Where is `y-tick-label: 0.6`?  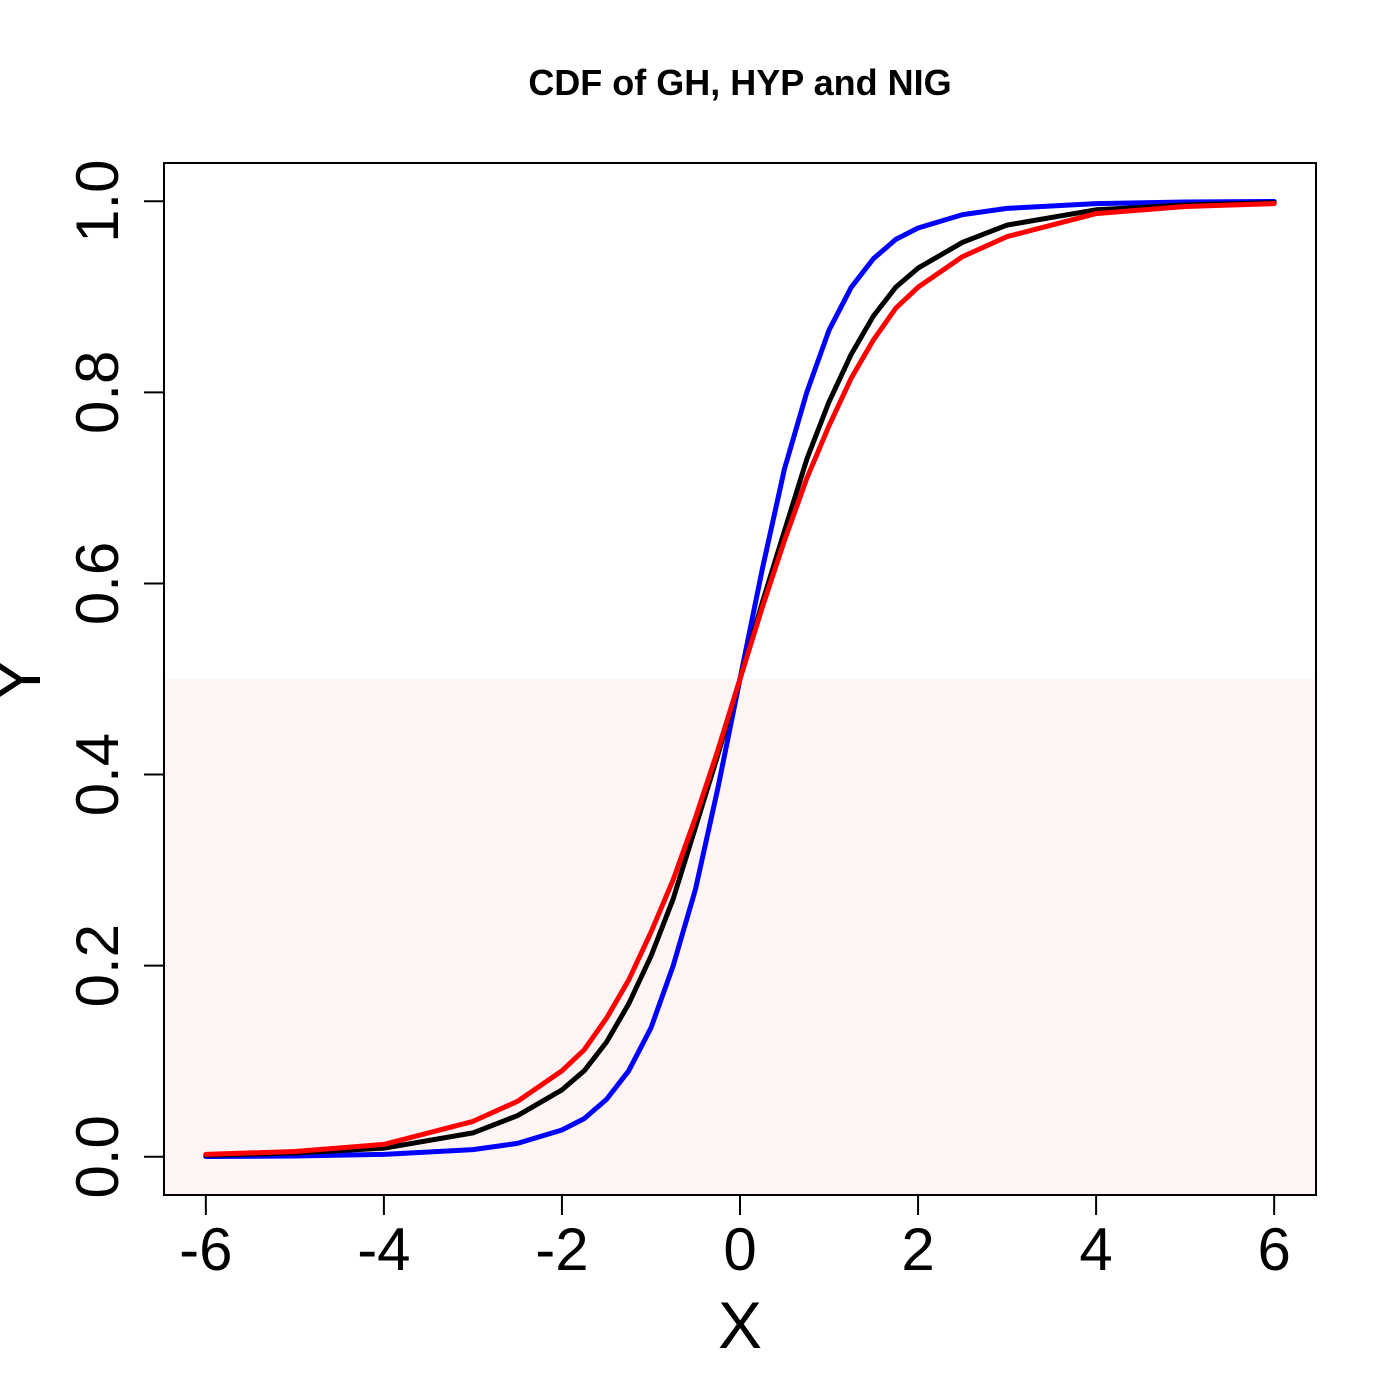
y-tick-label: 0.6 is located at coordinates (97, 583).